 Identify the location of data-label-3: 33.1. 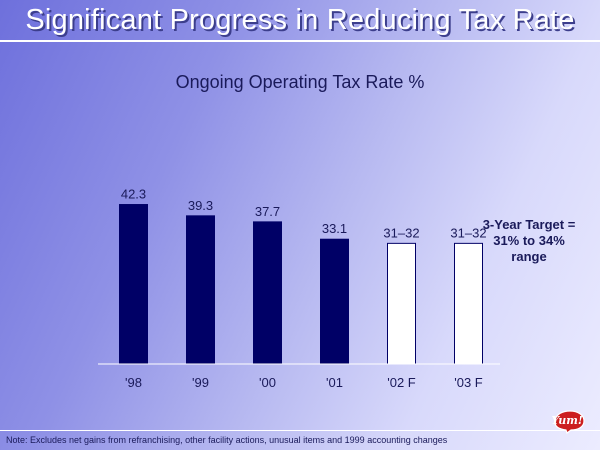
(334, 228).